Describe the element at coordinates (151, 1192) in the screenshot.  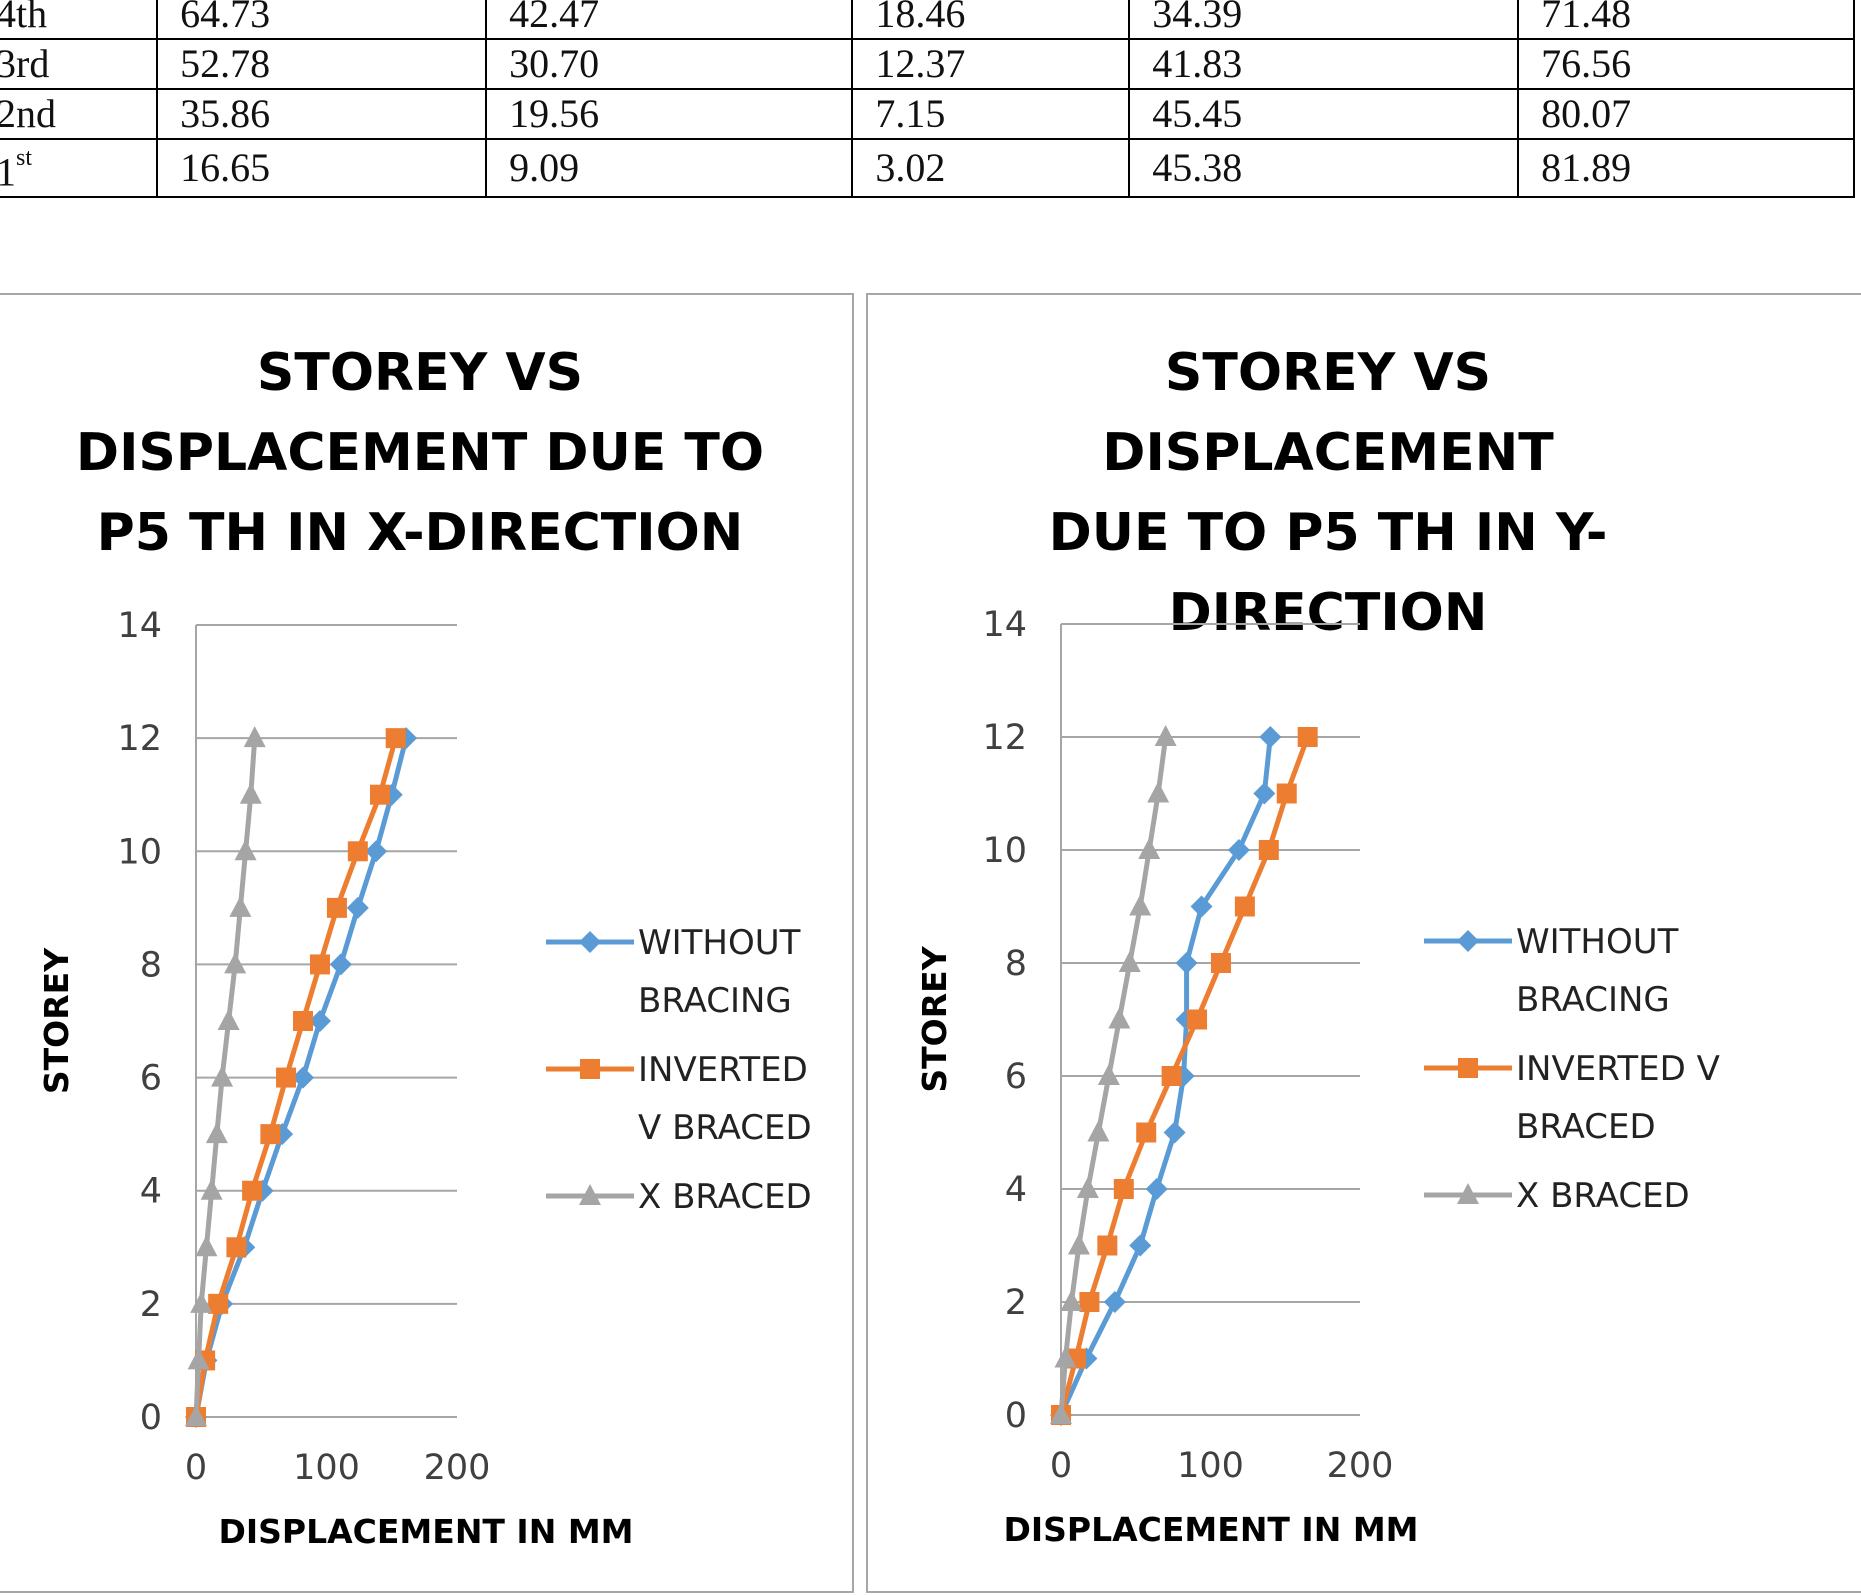
I see `y-tick-label: 4` at that location.